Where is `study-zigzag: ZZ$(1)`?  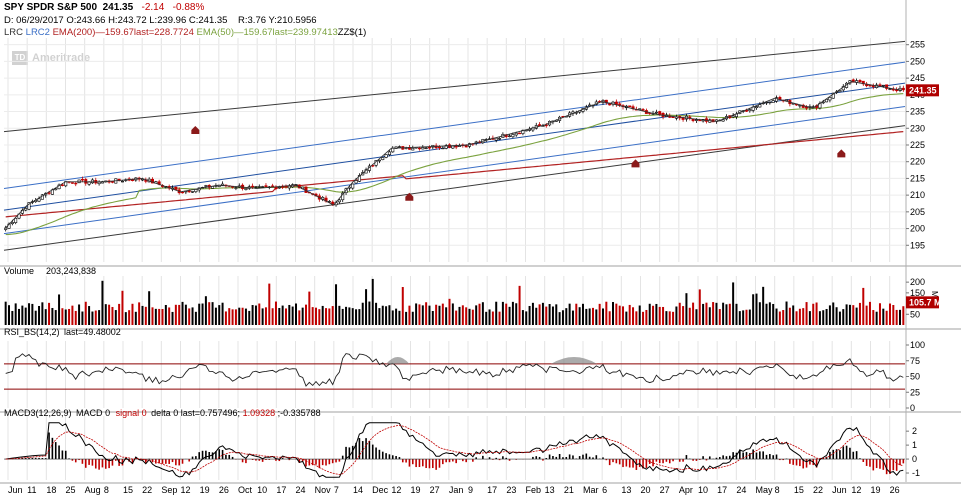
study-zigzag: ZZ$(1) is located at coordinates (352, 32).